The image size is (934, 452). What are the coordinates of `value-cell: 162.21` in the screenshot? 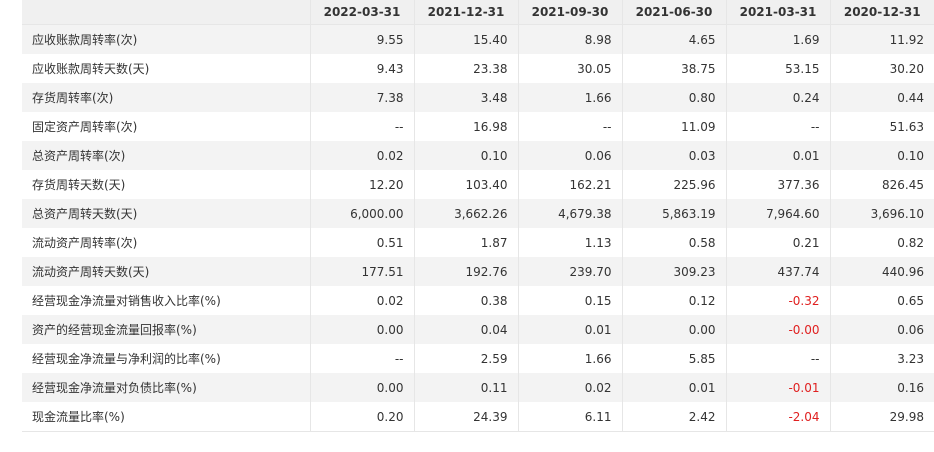 It's located at (569, 184).